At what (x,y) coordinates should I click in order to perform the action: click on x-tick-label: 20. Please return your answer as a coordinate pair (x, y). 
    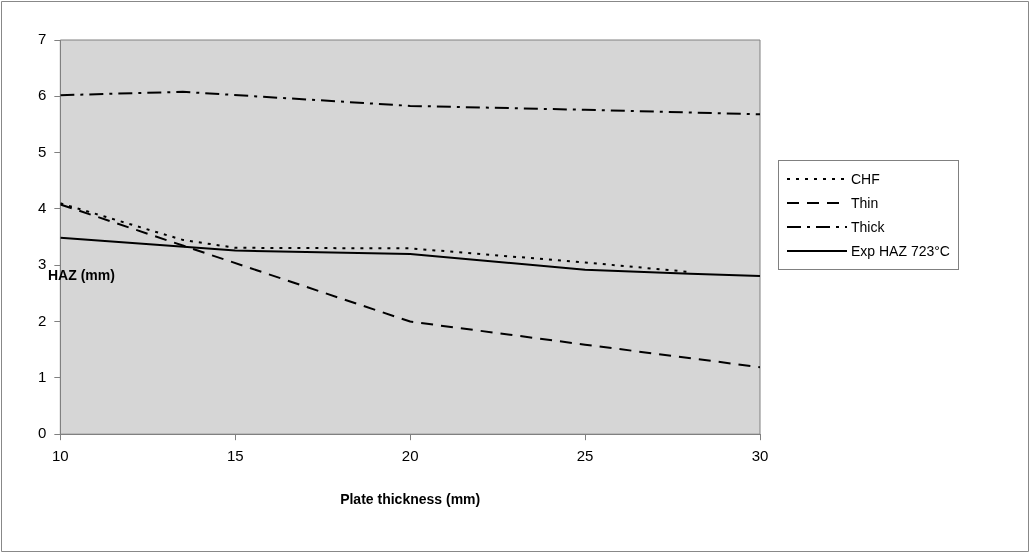
    Looking at the image, I should click on (410, 456).